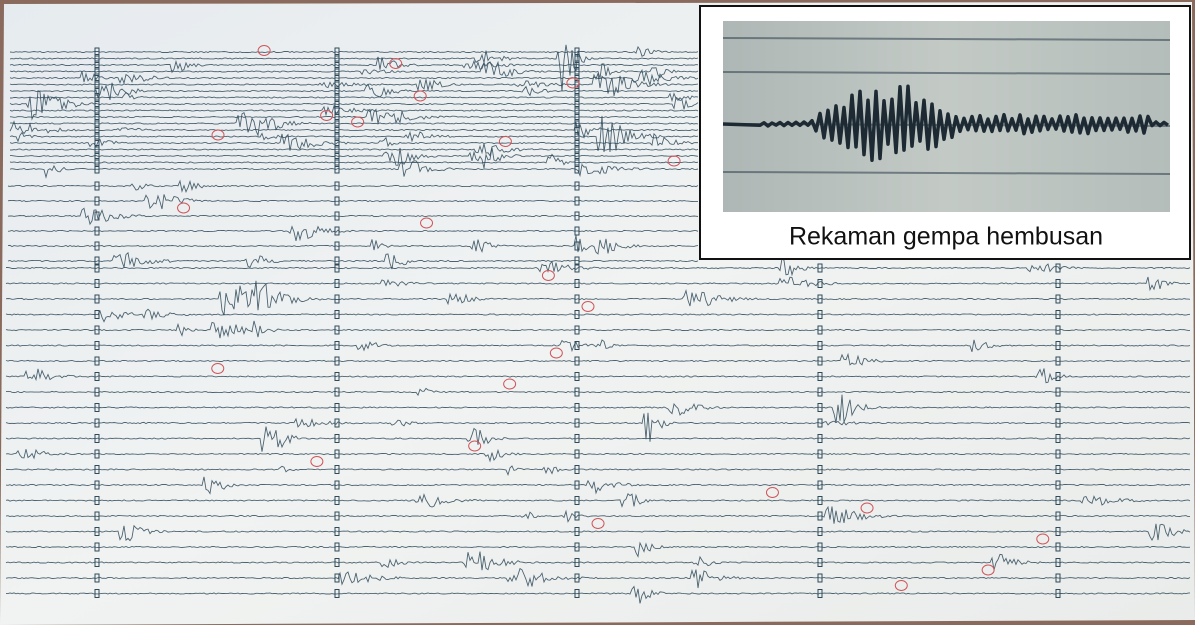 This screenshot has width=1195, height=625. Describe the element at coordinates (946, 73) in the screenshot. I see `inset-line` at that location.